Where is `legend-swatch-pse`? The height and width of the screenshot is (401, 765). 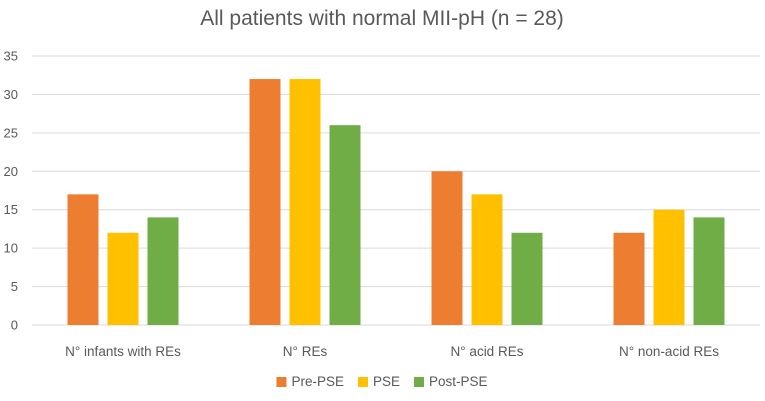
legend-swatch-pse is located at coordinates (362, 382).